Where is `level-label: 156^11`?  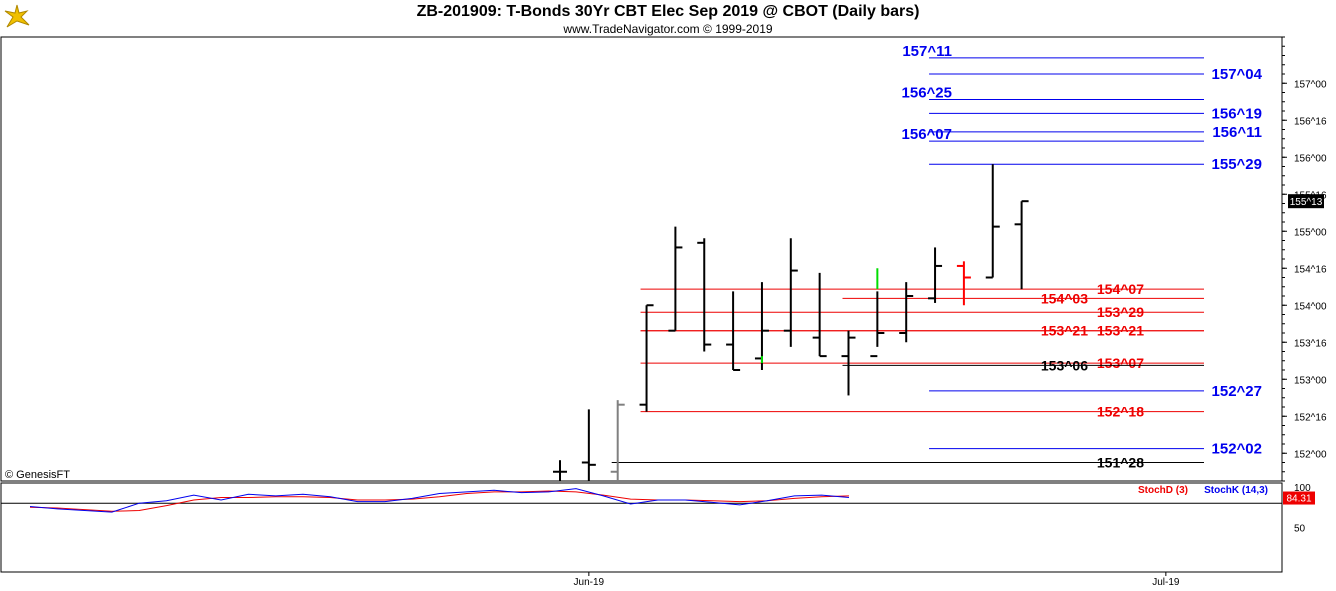
level-label: 156^11 is located at coordinates (1237, 132).